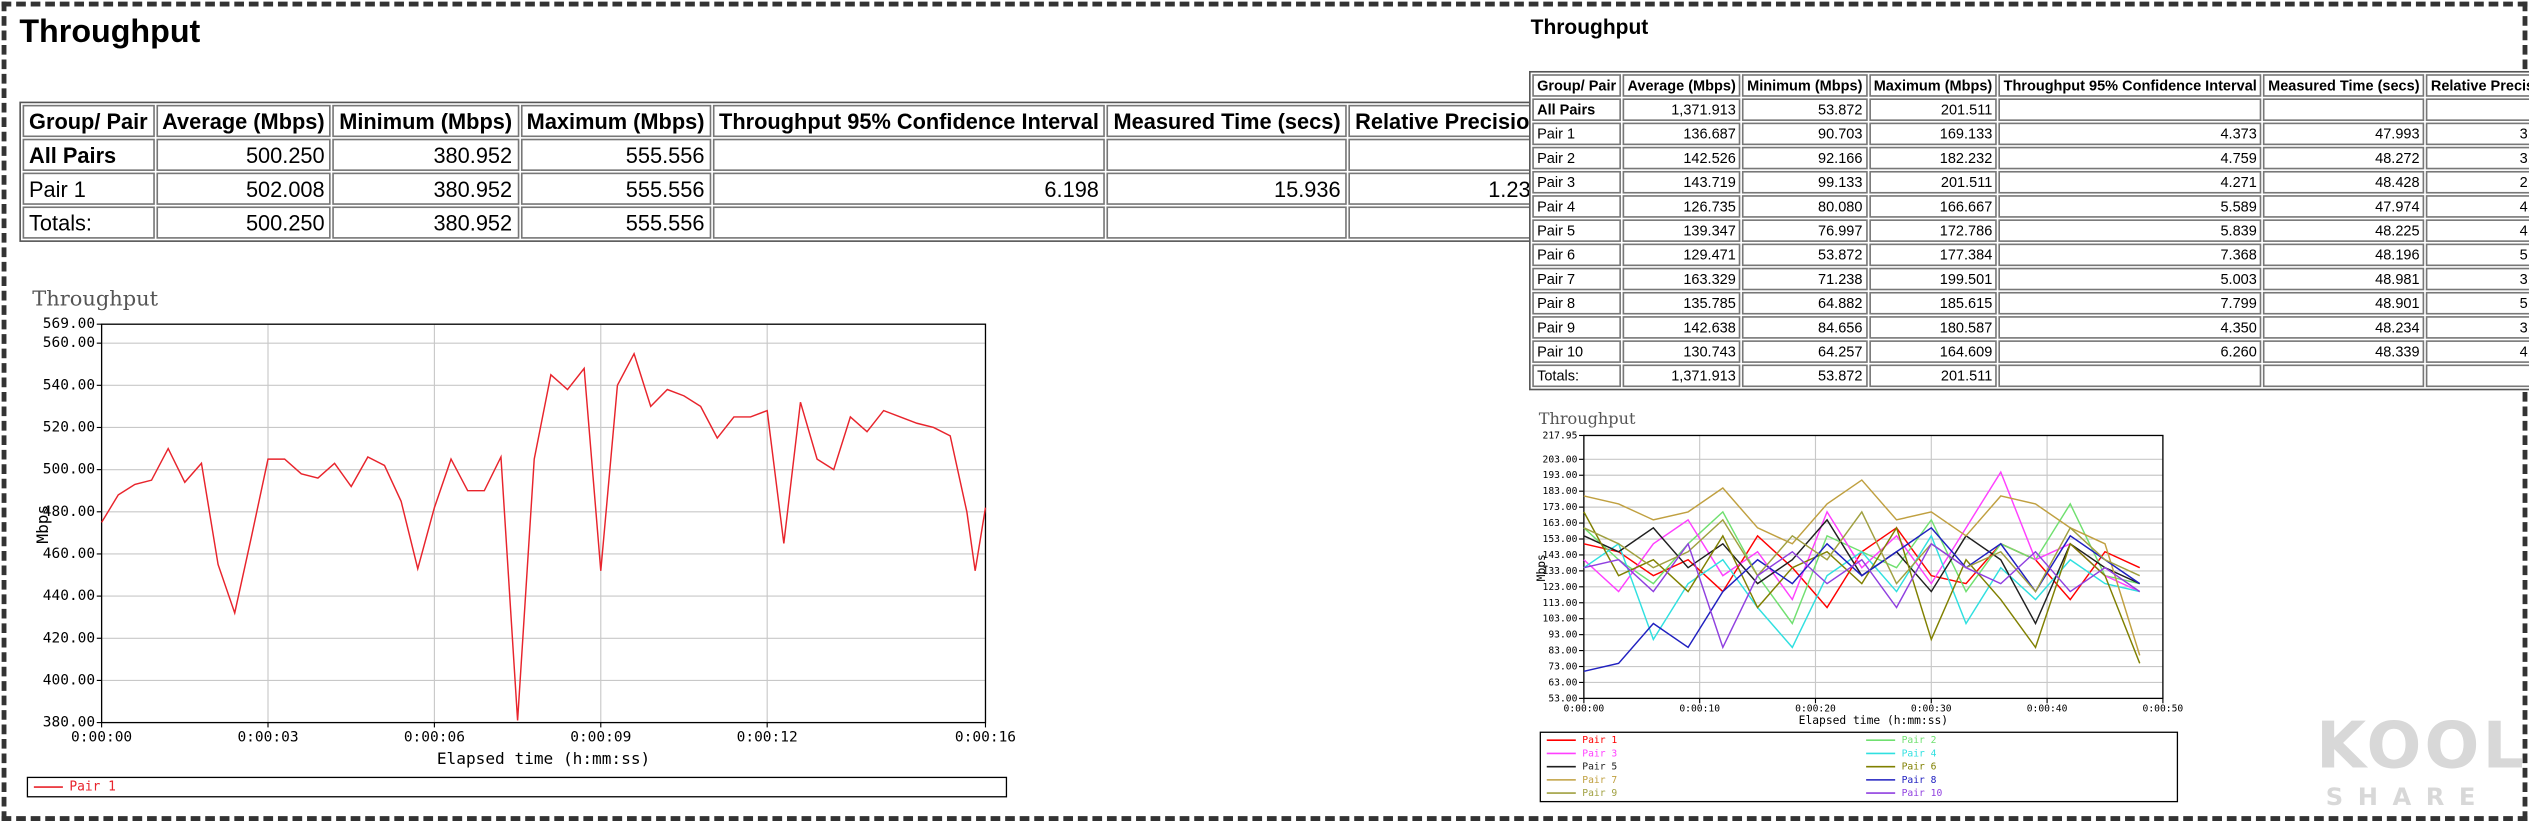 Image resolution: width=2529 pixels, height=822 pixels. I want to click on table-cell: Pair 9, so click(1576, 327).